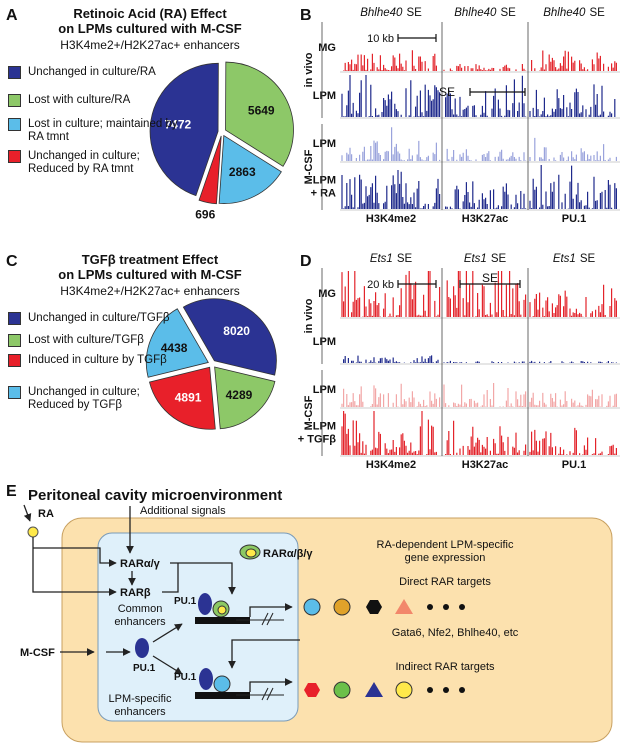 This screenshot has width=624, height=746. I want to click on column-footer: H3K27ac, so click(485, 219).